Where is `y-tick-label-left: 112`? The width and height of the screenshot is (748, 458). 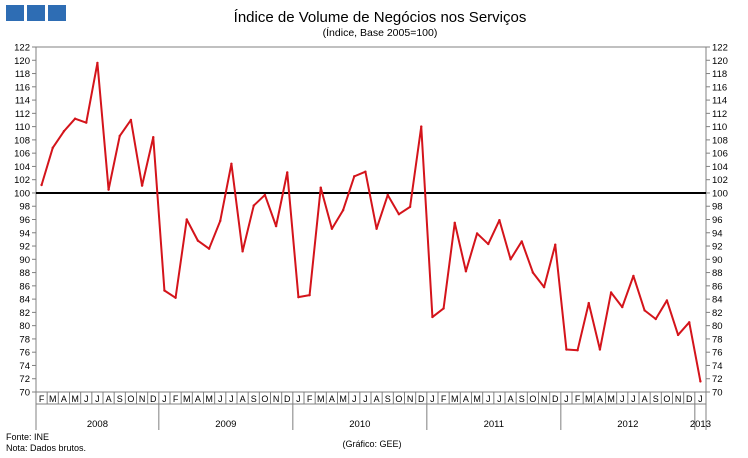 y-tick-label-left: 112 is located at coordinates (22, 114).